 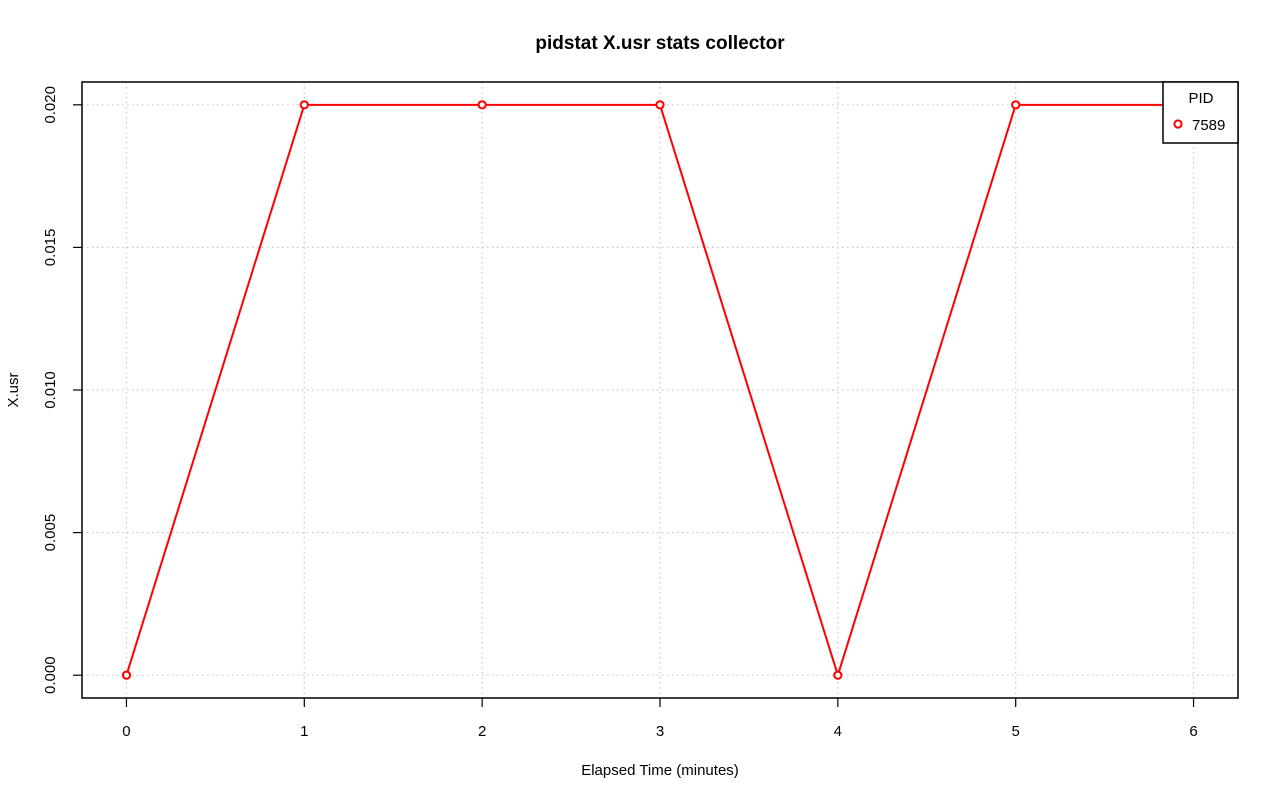 What do you see at coordinates (660, 731) in the screenshot?
I see `x-tick-label: 3` at bounding box center [660, 731].